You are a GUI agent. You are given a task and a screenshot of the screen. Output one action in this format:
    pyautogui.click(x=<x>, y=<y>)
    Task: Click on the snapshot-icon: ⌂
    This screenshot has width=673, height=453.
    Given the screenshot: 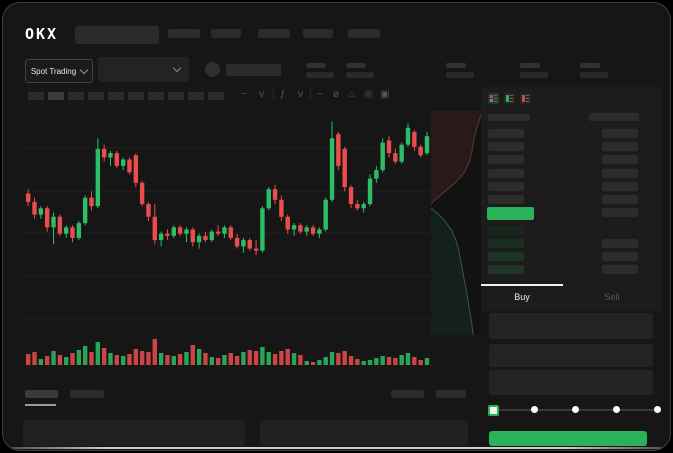 What is the action you would take?
    pyautogui.click(x=352, y=94)
    